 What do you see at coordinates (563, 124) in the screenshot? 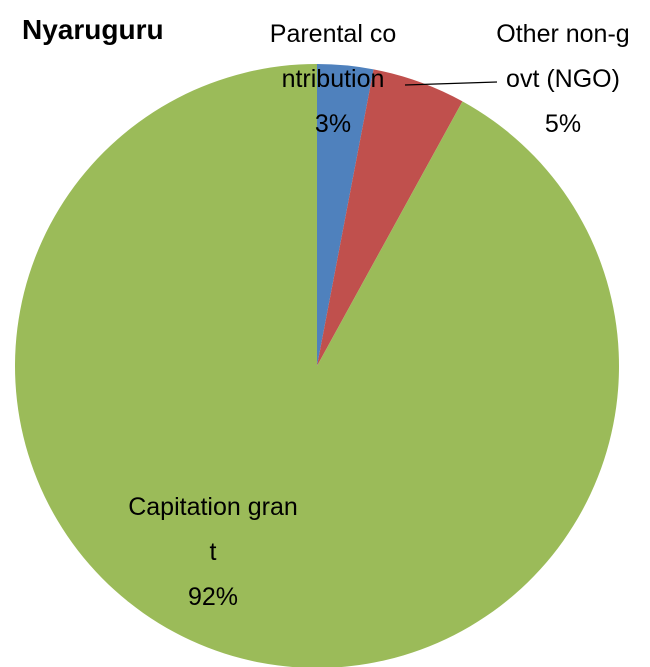
I see `slice-value: 5%` at bounding box center [563, 124].